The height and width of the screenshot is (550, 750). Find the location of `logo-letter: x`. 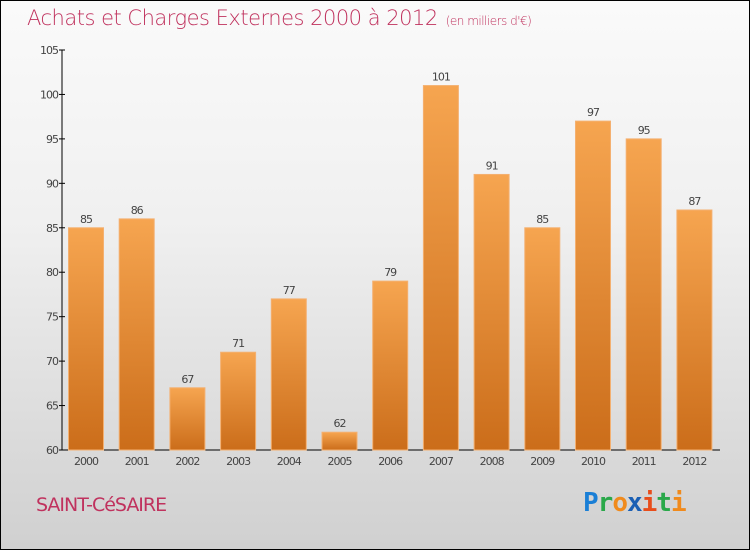

logo-letter: x is located at coordinates (634, 503).